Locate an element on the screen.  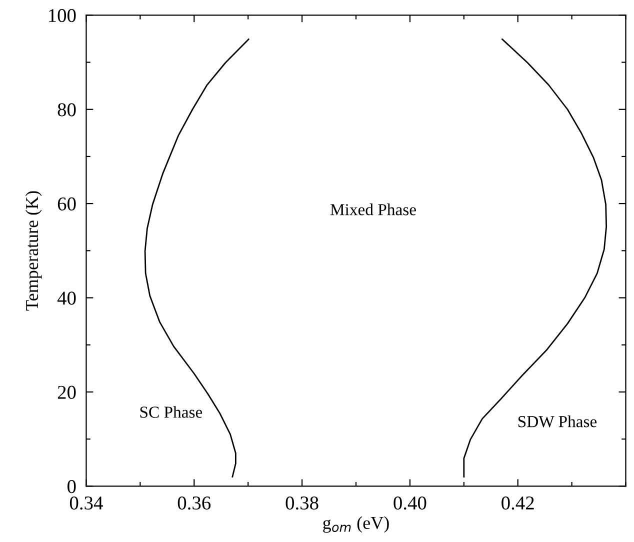
annotation: SC Phase is located at coordinates (171, 412).